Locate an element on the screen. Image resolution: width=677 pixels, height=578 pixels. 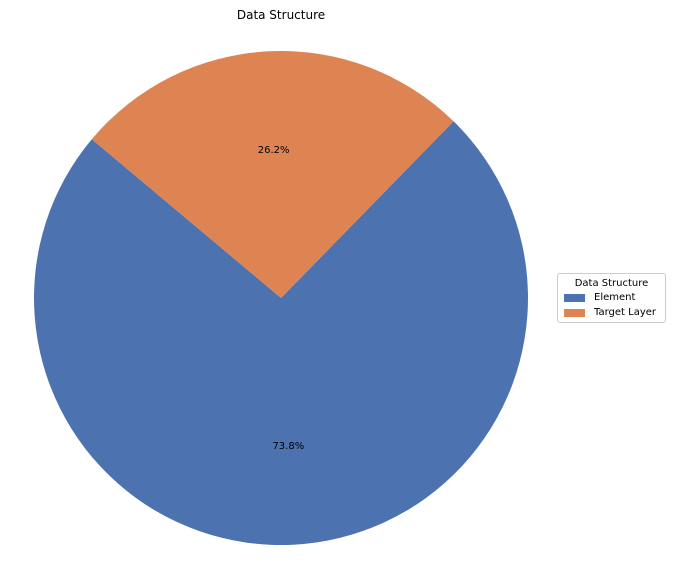
legend: Data Structure Element Target Layer is located at coordinates (611, 298).